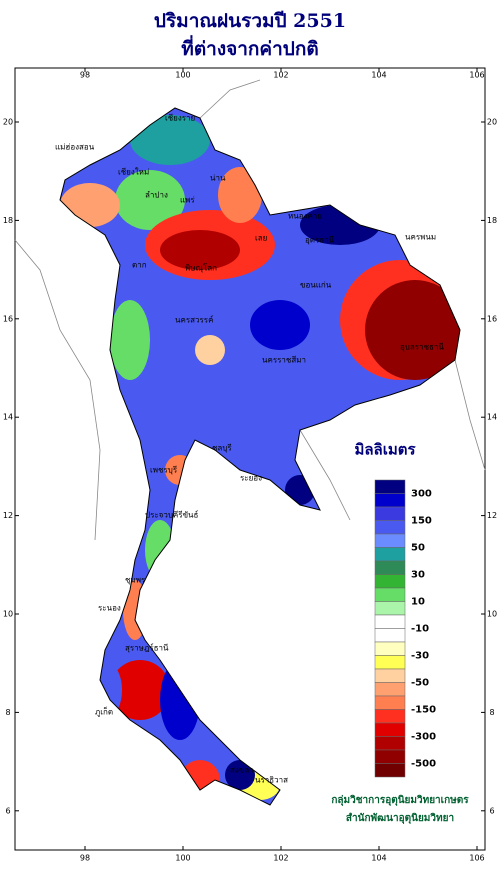  Describe the element at coordinates (385, 450) in the screenshot. I see `legend-title: มิลลิเมตร` at that location.